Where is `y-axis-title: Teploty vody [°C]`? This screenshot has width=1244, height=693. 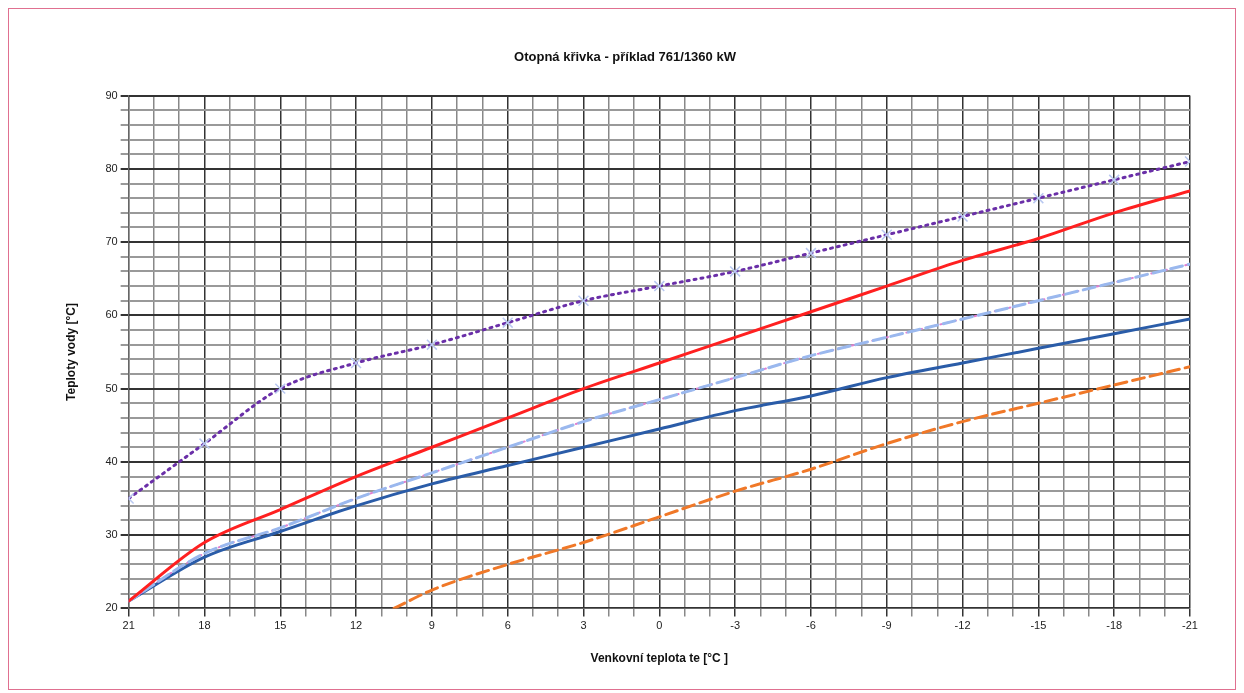 y-axis-title: Teploty vody [°C] is located at coordinates (70, 352).